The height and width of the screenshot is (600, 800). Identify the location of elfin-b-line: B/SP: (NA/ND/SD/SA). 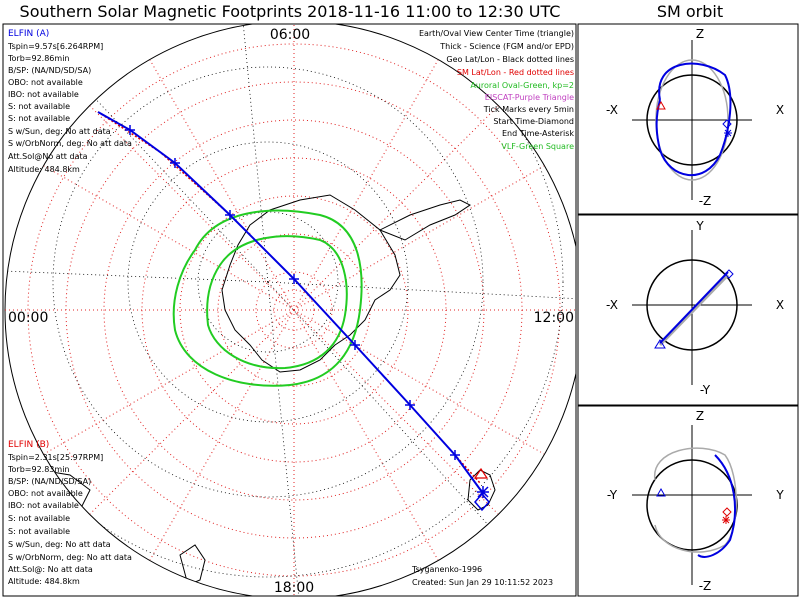
(49, 481).